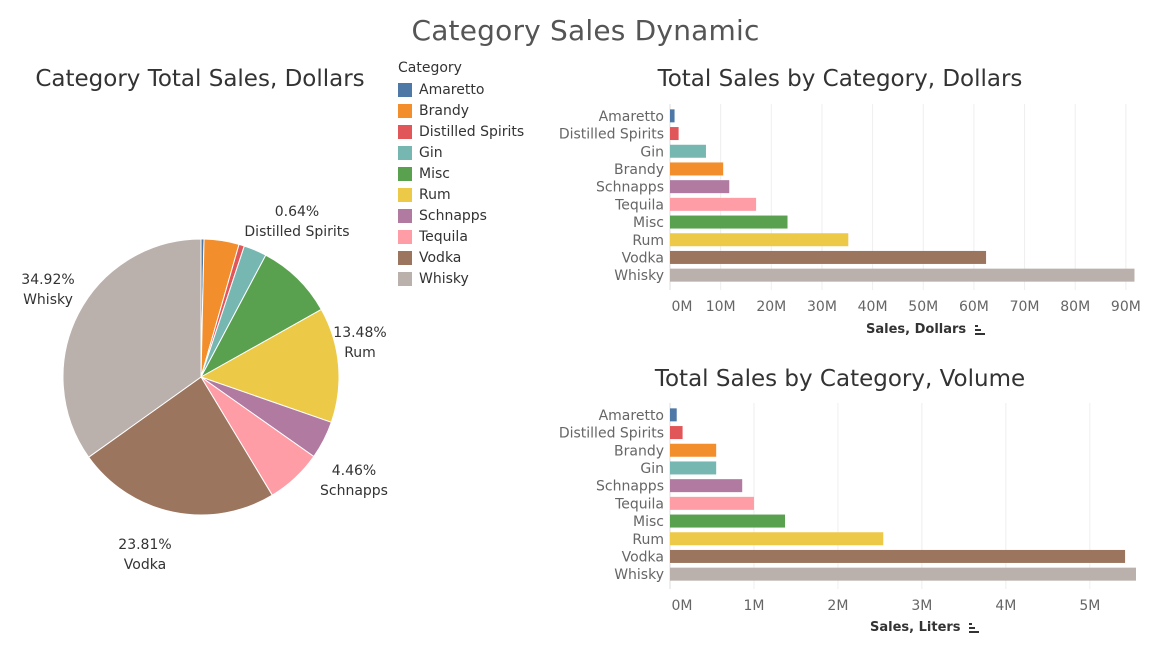 This screenshot has width=1171, height=658. What do you see at coordinates (430, 68) in the screenshot?
I see `legend-title: Category` at bounding box center [430, 68].